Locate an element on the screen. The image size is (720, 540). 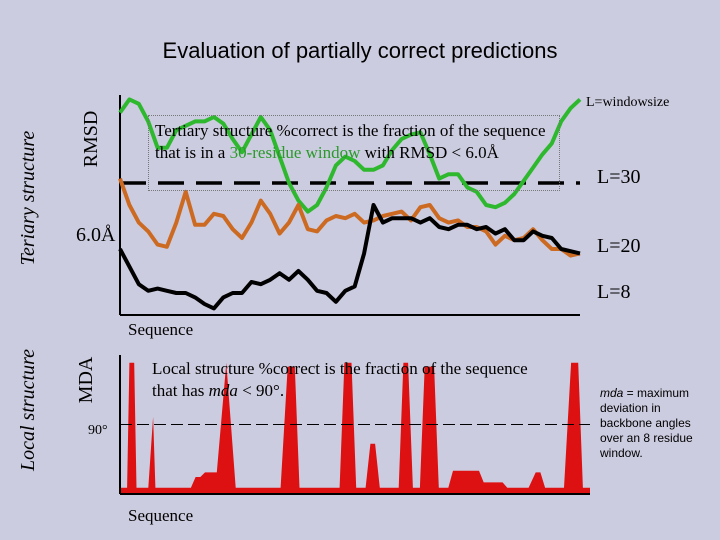
y-axis-label-rmsd: RMSD is located at coordinates (91, 139).